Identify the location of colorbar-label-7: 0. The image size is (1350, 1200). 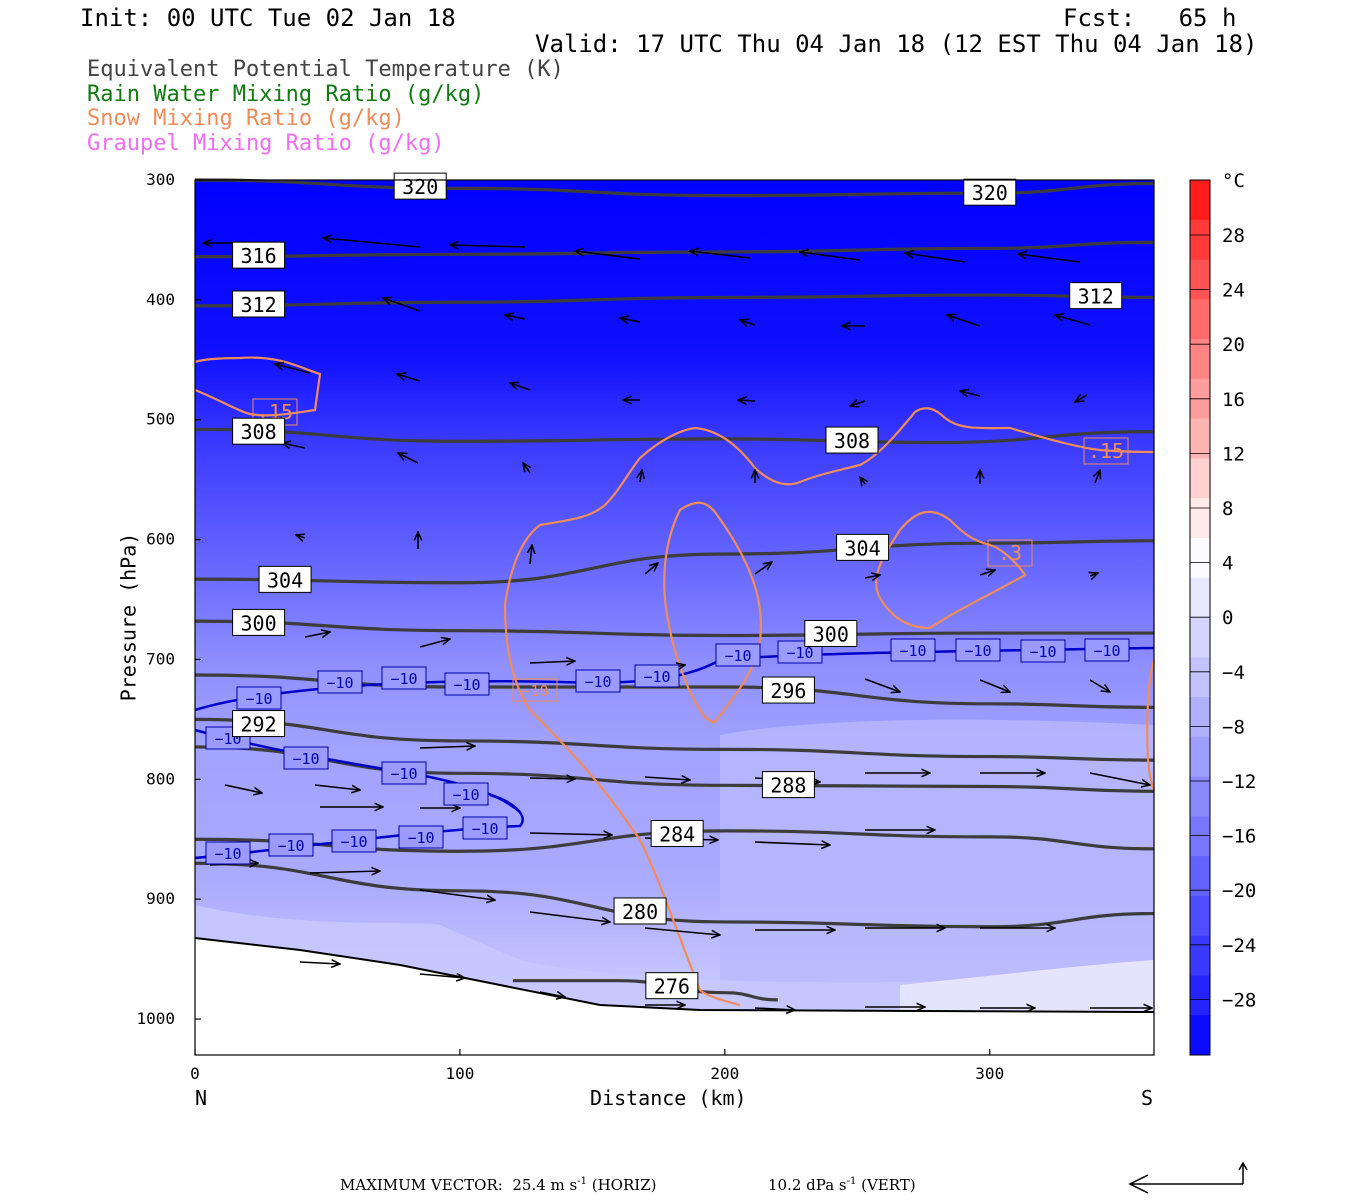
(1227, 618).